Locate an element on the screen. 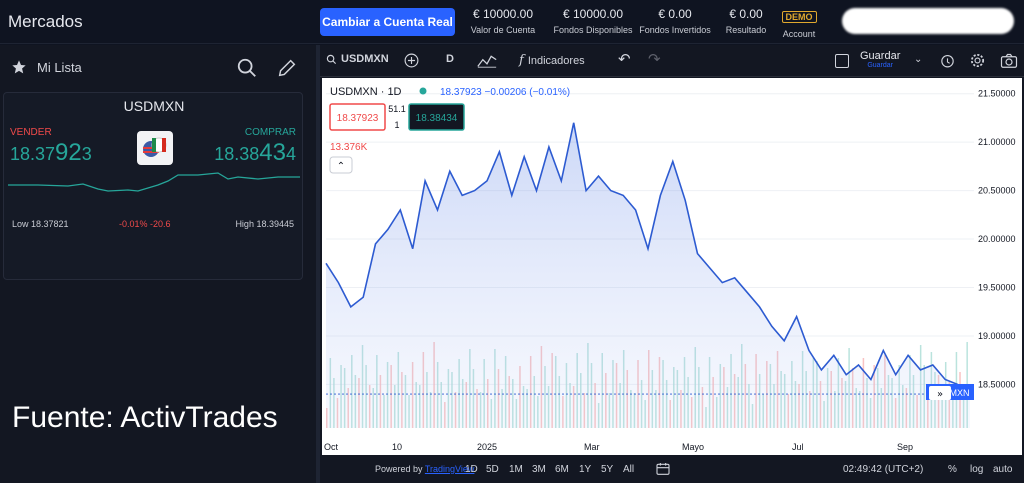 This screenshot has width=1024, height=483. currency-flag-icon is located at coordinates (155, 148).